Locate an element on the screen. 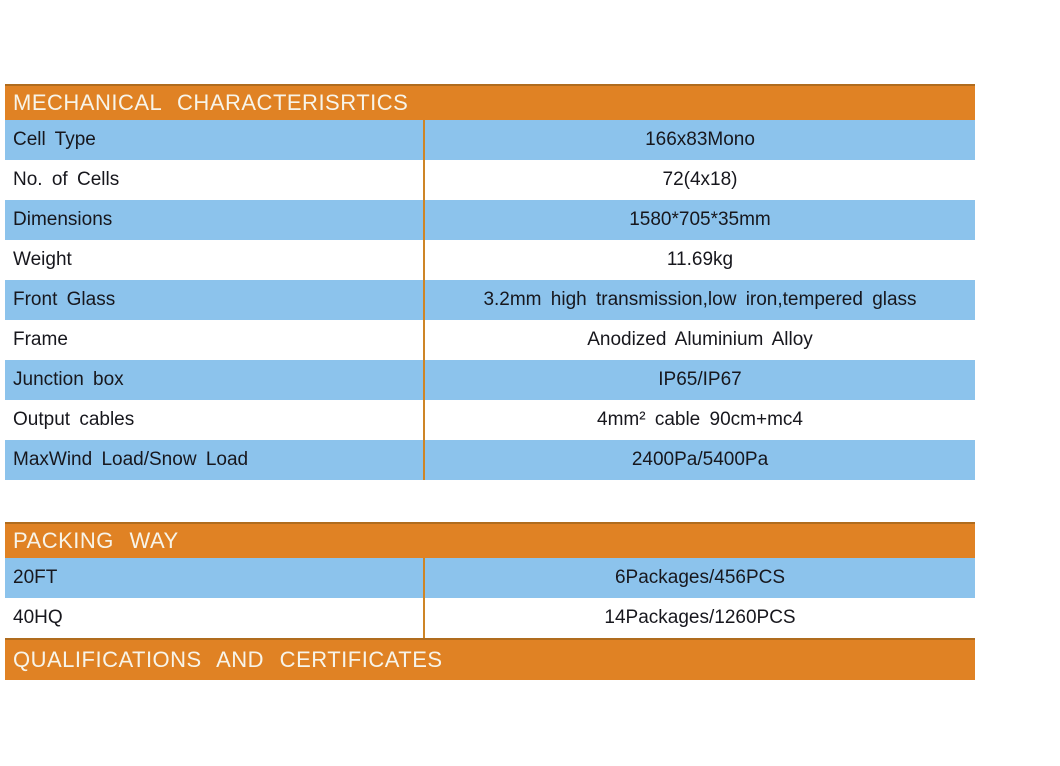 This screenshot has width=1060, height=766. spec-row-no-of-cells: No. of Cells 72(4x18) is located at coordinates (490, 180).